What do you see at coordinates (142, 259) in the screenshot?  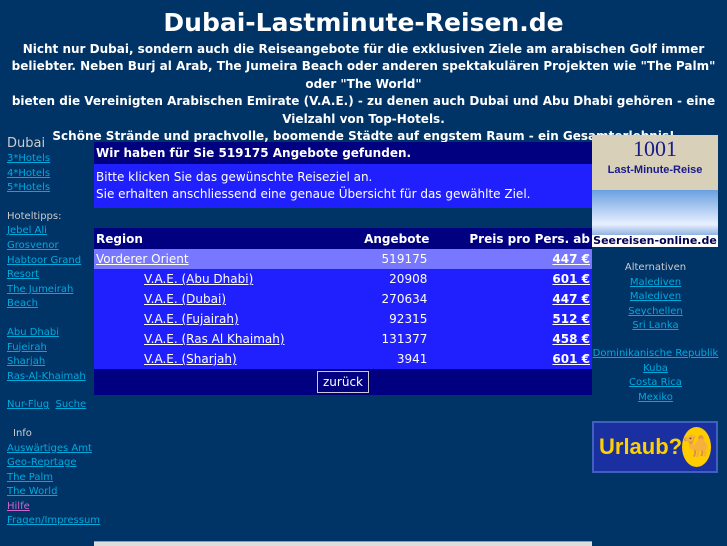 I see `region-link: Vorderer Orient` at bounding box center [142, 259].